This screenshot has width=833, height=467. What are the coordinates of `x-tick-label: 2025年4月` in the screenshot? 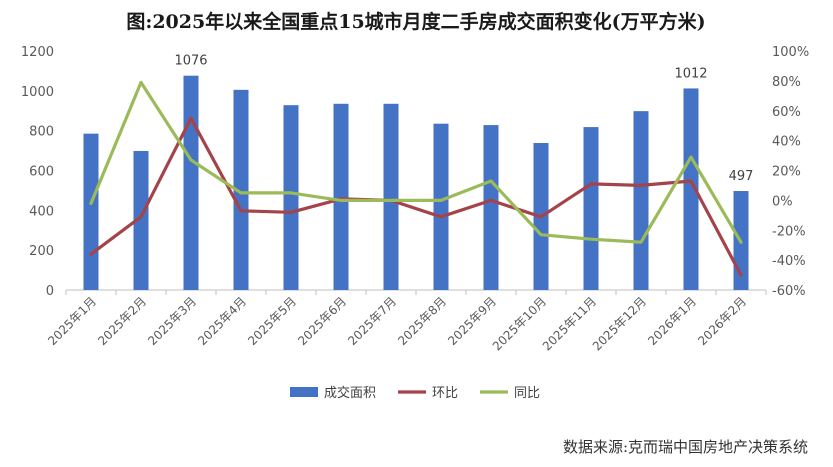 It's located at (222, 321).